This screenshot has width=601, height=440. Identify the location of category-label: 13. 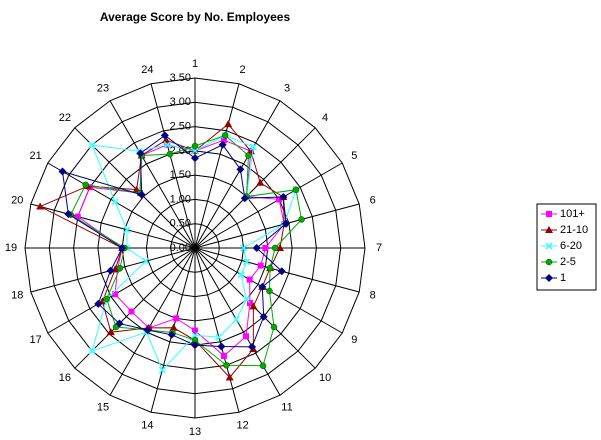
(195, 430).